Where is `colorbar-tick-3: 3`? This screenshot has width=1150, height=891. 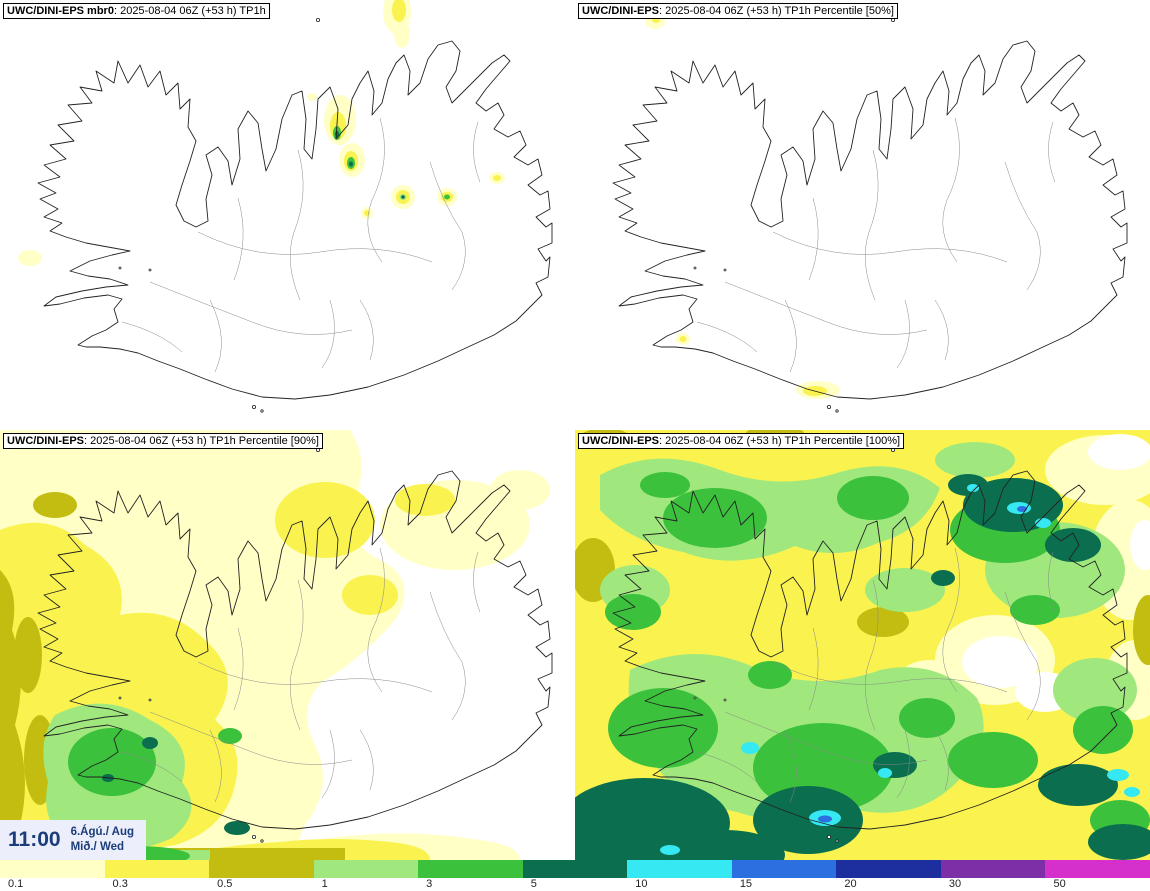
colorbar-tick-3: 3 is located at coordinates (429, 884).